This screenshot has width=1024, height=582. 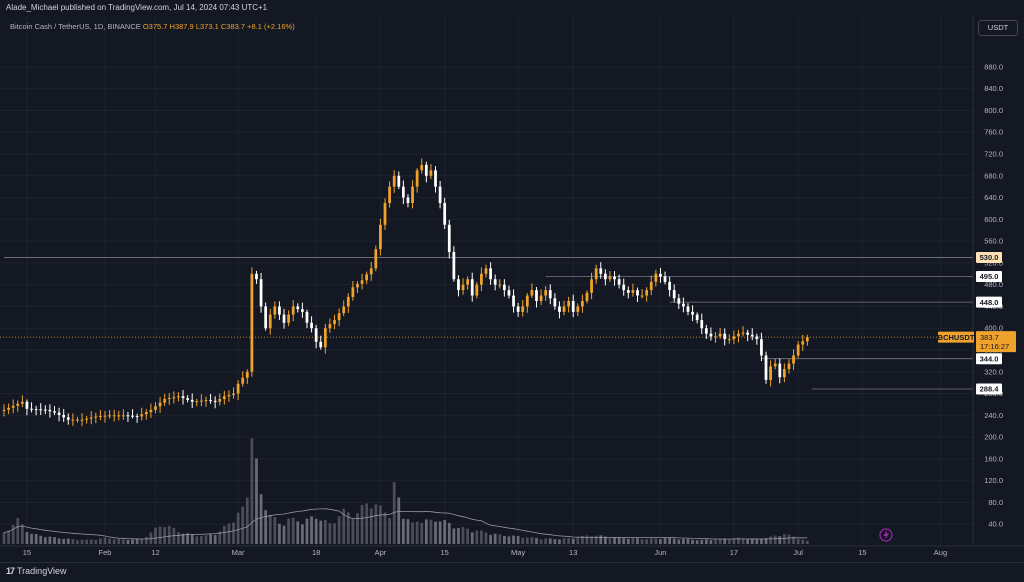 What do you see at coordinates (993, 110) in the screenshot?
I see `price-tick-label: 800.0` at bounding box center [993, 110].